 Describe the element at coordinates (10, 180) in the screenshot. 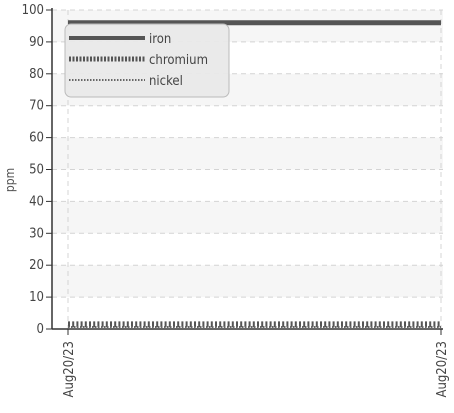

I see `y-axis-label: ppm` at that location.